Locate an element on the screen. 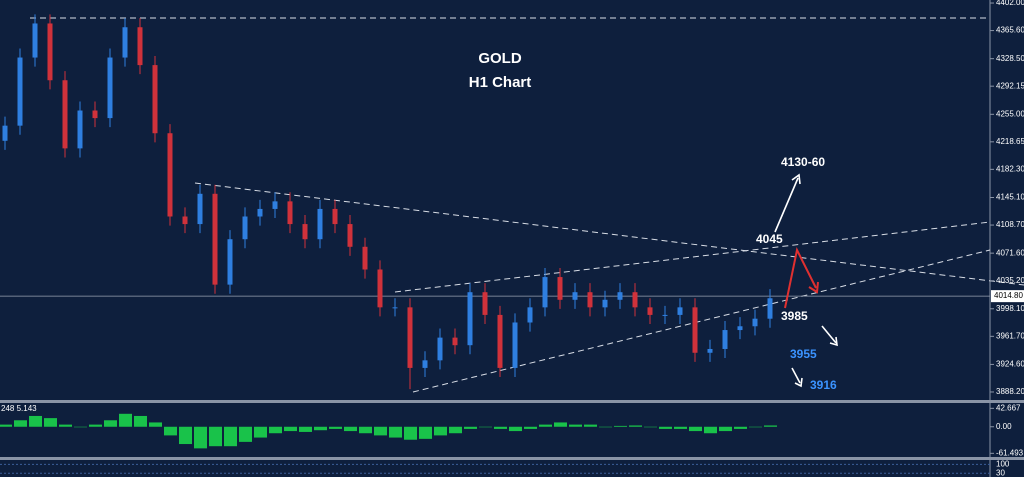 The image size is (1024, 477). y-tick-label: 3998.10 is located at coordinates (1010, 308).